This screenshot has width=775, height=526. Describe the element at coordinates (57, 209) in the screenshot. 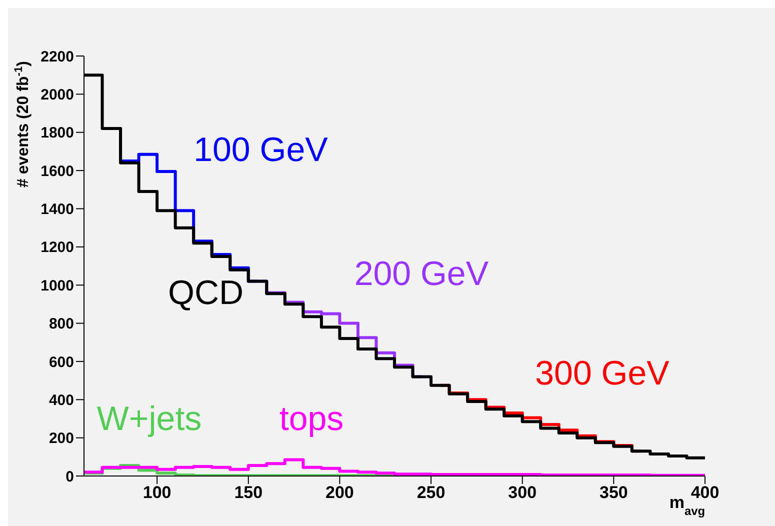

I see `y-tick-label: 1400` at that location.